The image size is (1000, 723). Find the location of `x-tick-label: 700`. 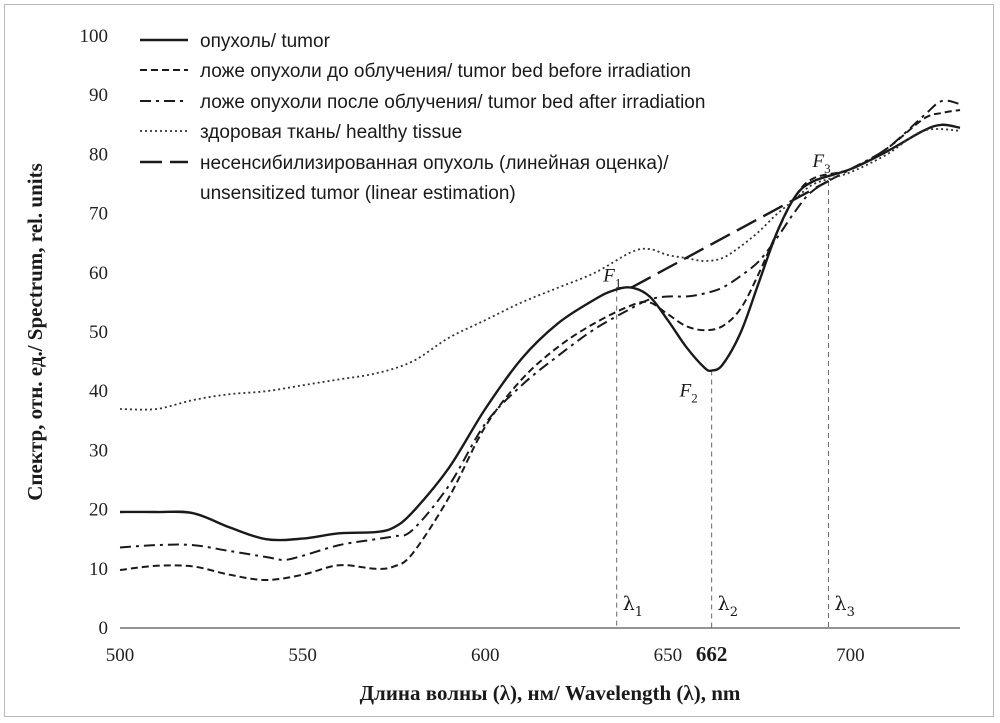

x-tick-label: 700 is located at coordinates (850, 655).